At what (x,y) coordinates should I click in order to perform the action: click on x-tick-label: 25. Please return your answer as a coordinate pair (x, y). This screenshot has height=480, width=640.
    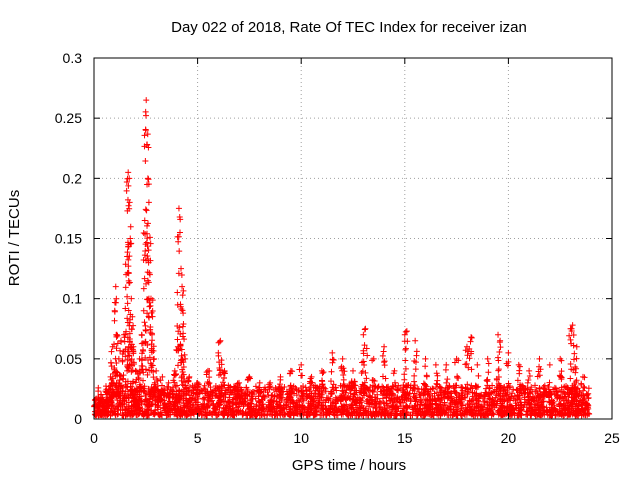
    Looking at the image, I should click on (612, 438).